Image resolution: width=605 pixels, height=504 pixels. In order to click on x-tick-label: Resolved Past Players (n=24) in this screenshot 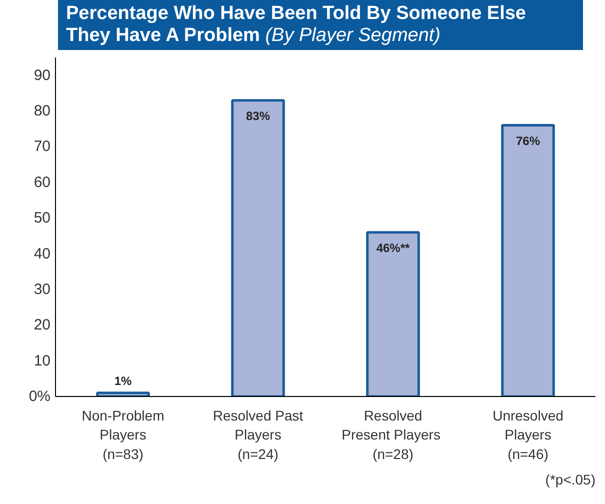, I will do `click(258, 435)`.